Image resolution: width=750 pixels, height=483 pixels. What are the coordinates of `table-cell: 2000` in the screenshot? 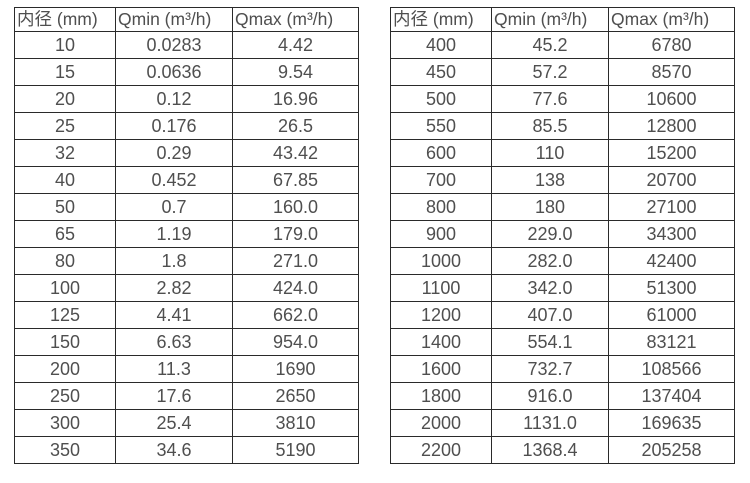 It's located at (441, 423).